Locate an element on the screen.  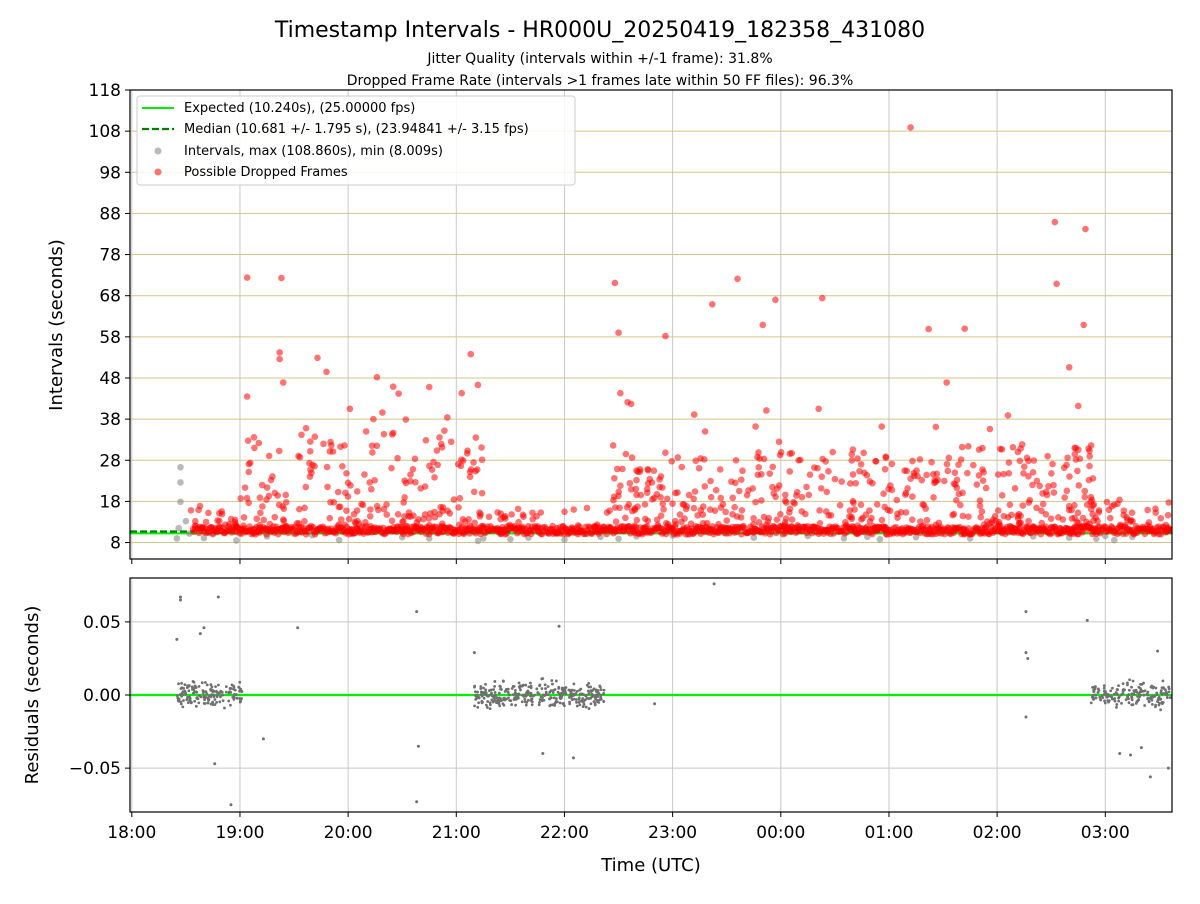
intervals-y-tick-label: 18 is located at coordinates (110, 502).